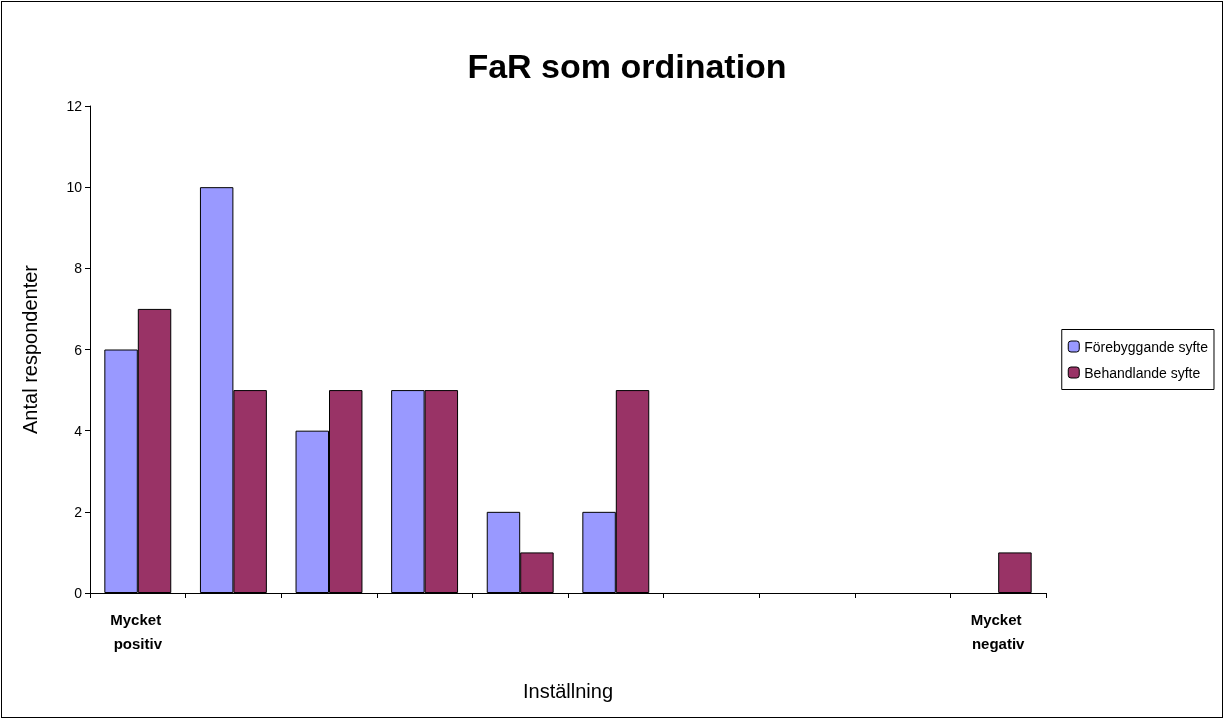 The width and height of the screenshot is (1224, 719). I want to click on y-tick-label: 8, so click(78, 268).